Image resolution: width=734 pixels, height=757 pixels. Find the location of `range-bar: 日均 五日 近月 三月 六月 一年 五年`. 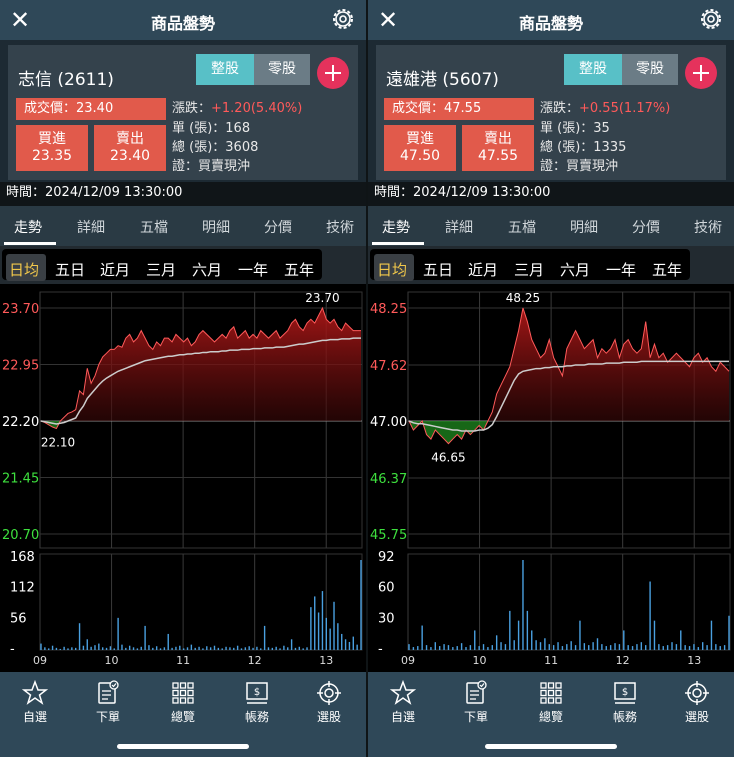

range-bar: 日均 五日 近月 三月 六月 一年 五年 is located at coordinates (551, 265).